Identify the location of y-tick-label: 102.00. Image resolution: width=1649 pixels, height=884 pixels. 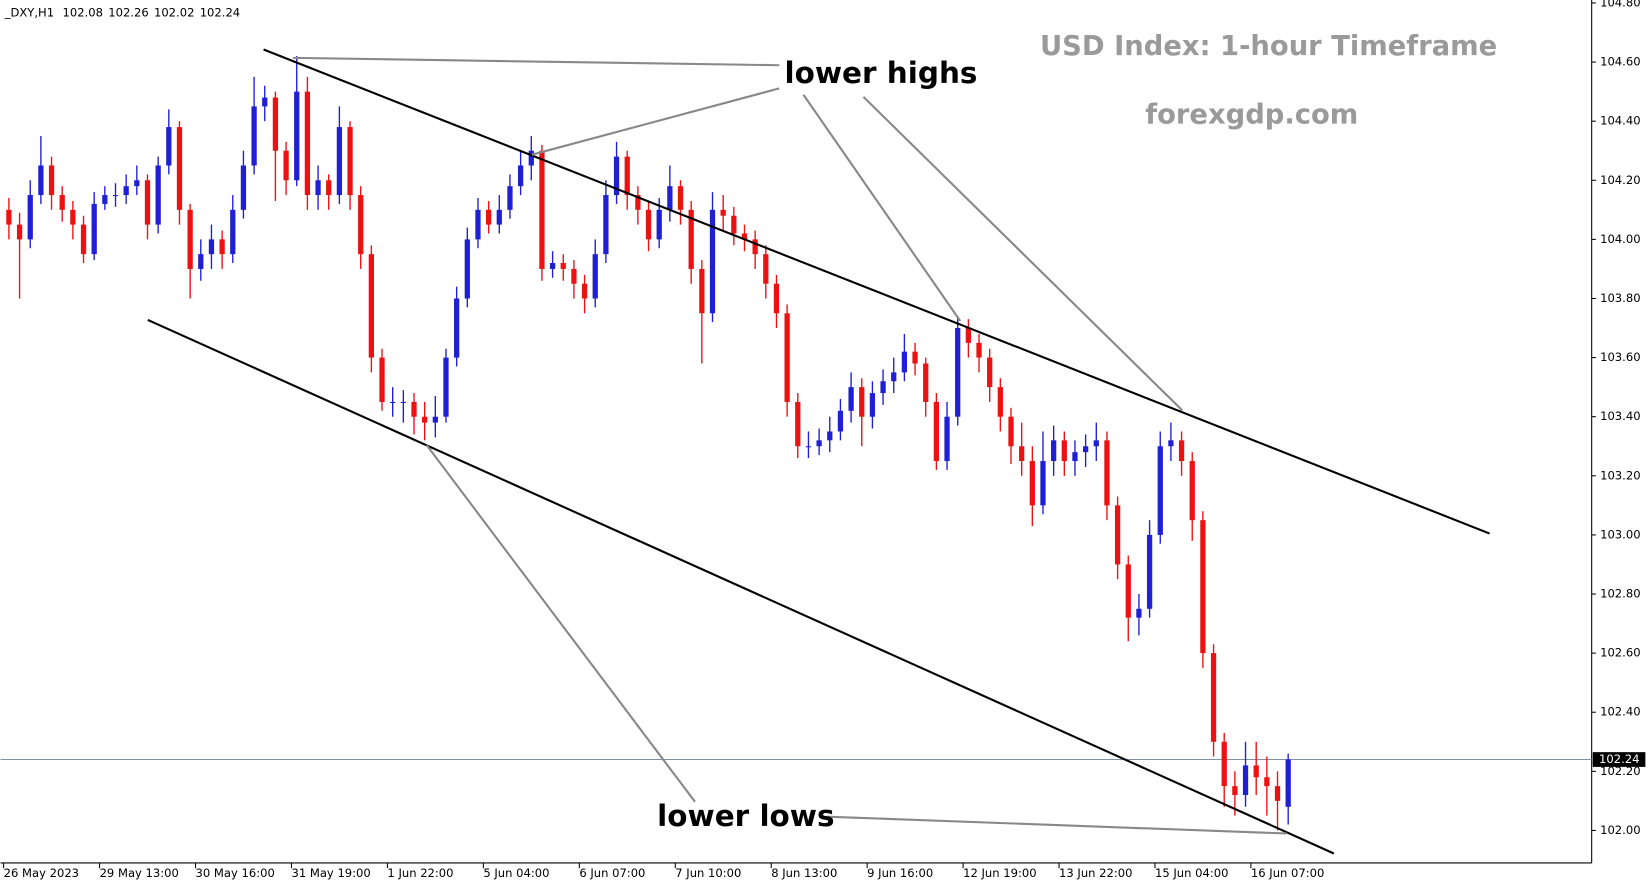
(1620, 830).